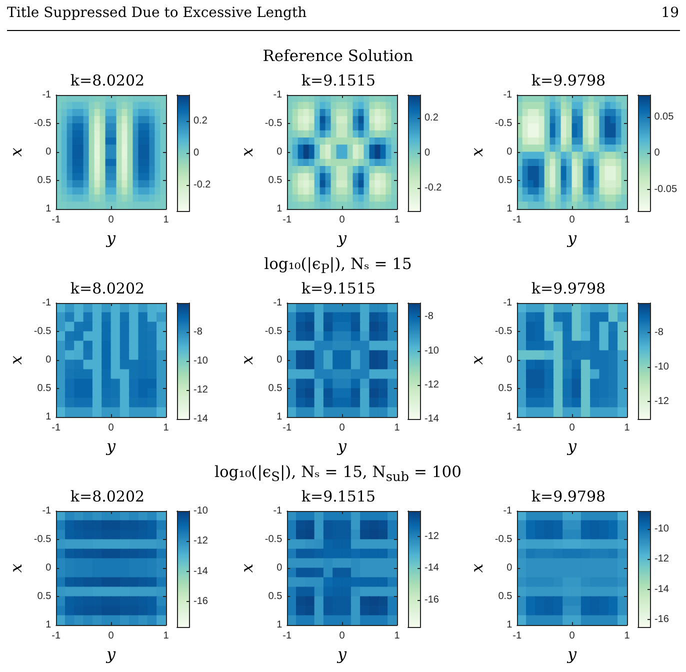  I want to click on chart-subtitle: Reference Solution, so click(338, 56).